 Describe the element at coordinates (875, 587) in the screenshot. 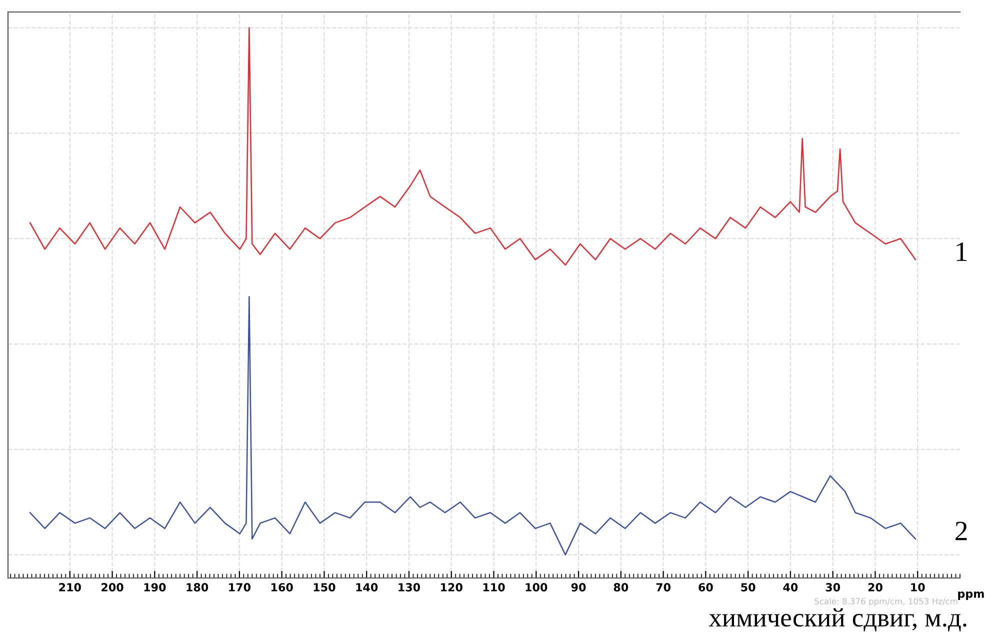

I see `x-tick-label: 20` at that location.